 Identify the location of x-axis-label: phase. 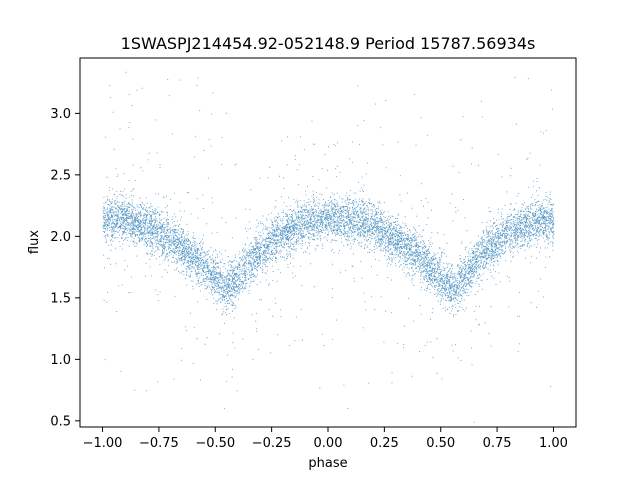
(327, 463).